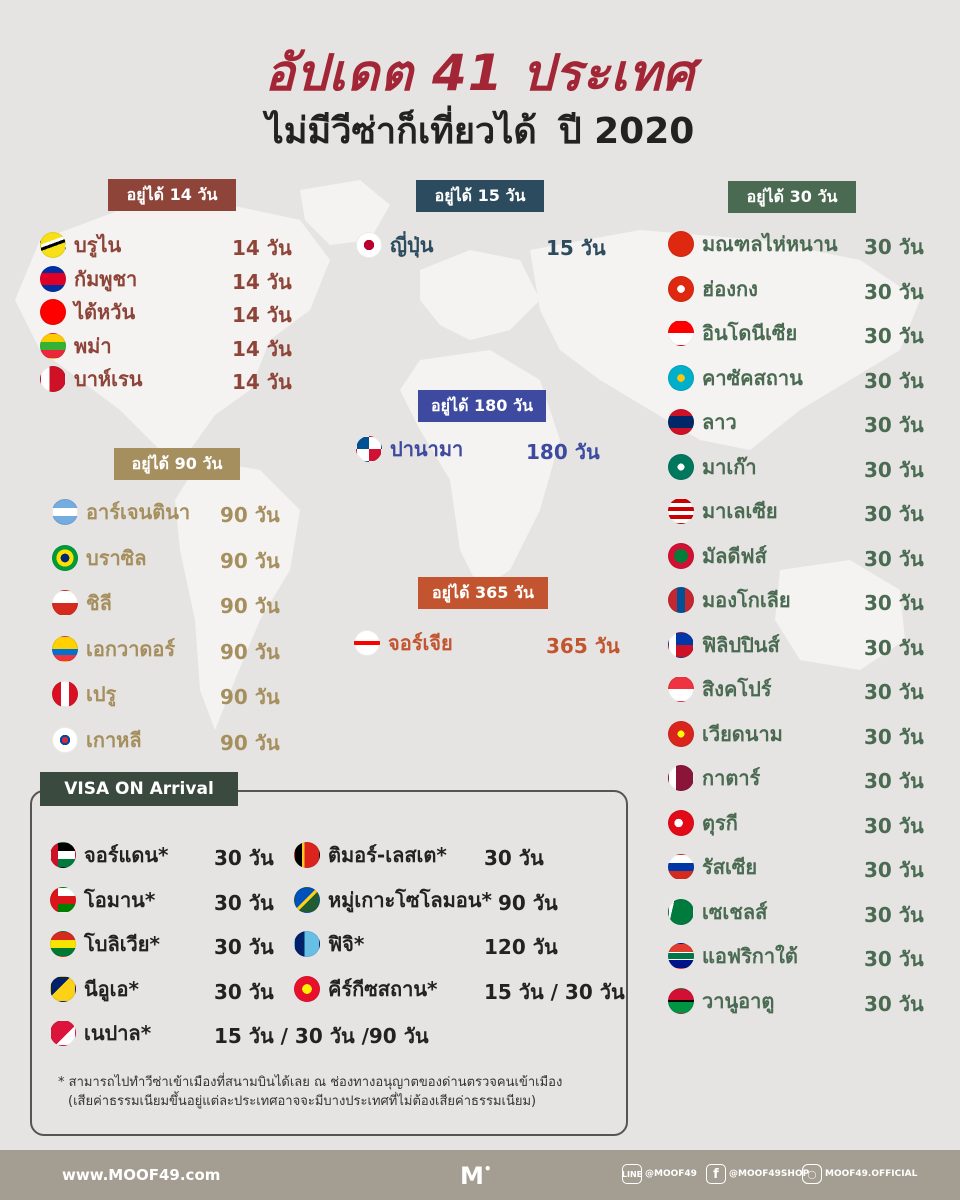 The width and height of the screenshot is (960, 1200). I want to click on flag-jordan-icon, so click(63, 855).